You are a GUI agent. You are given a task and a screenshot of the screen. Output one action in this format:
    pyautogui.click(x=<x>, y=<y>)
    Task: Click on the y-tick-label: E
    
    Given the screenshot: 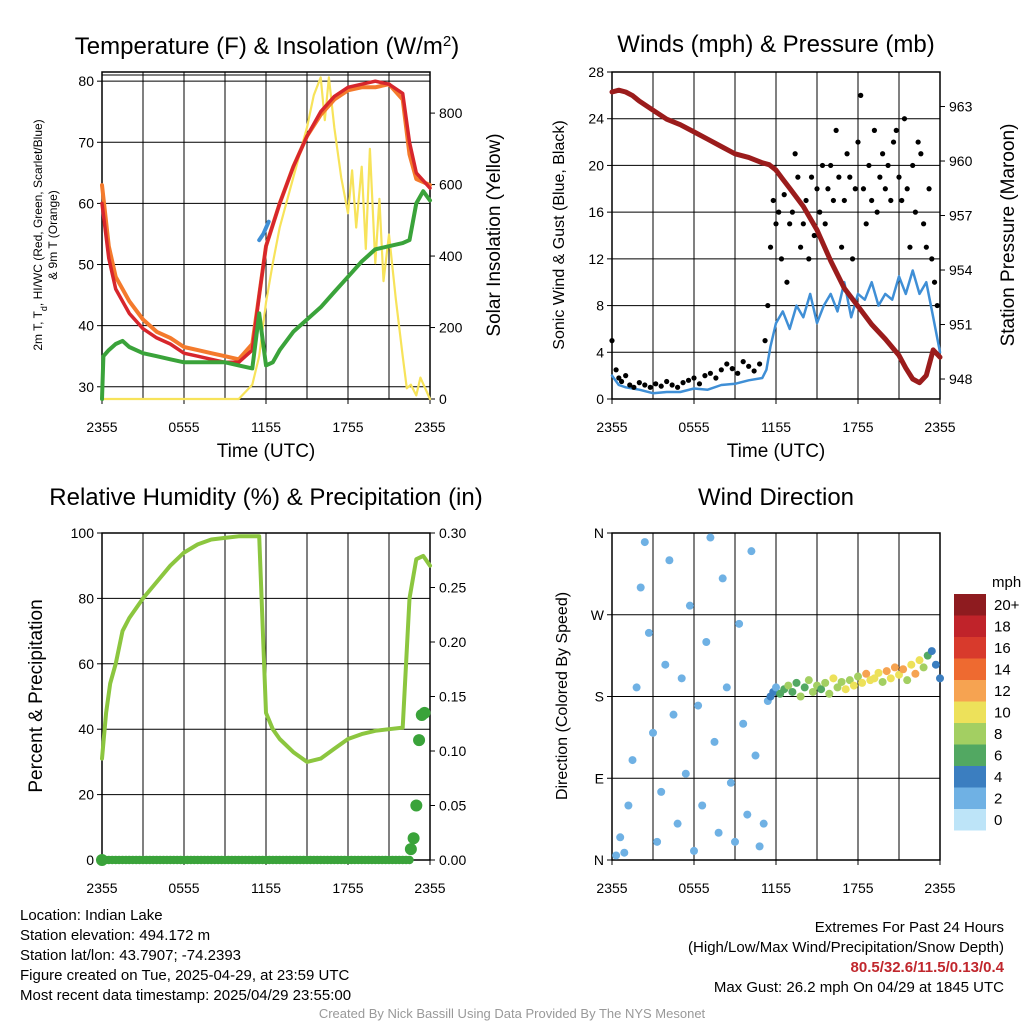 What is the action you would take?
    pyautogui.click(x=599, y=778)
    